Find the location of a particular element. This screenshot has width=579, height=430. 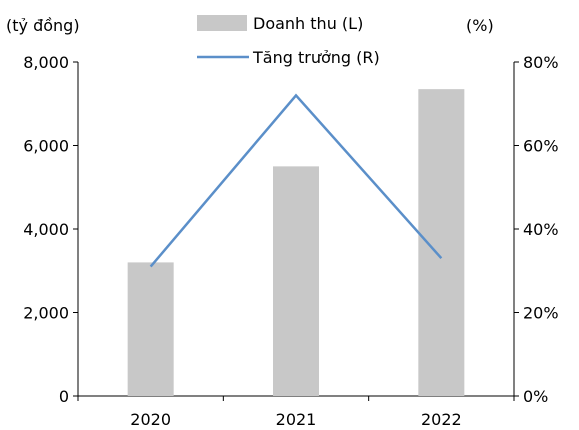

right-axis-unit-label: (%) is located at coordinates (480, 25).